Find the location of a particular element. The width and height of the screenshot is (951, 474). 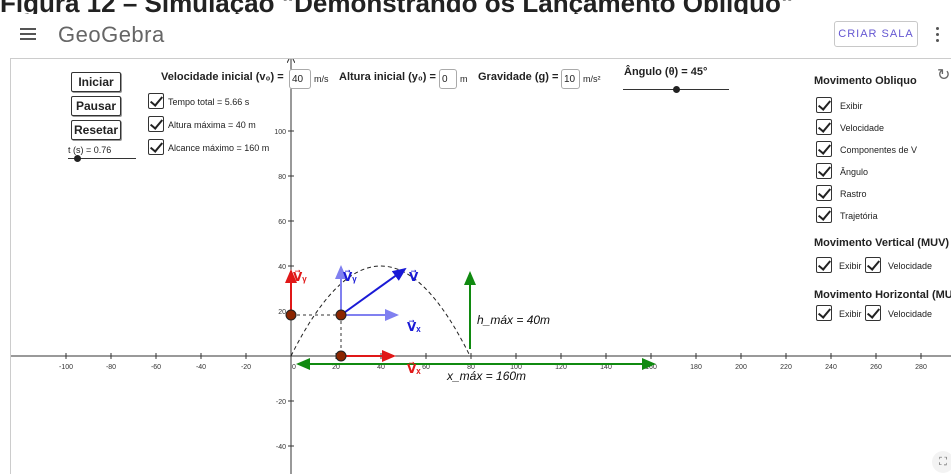

y-tick-label: 80 is located at coordinates (282, 177).